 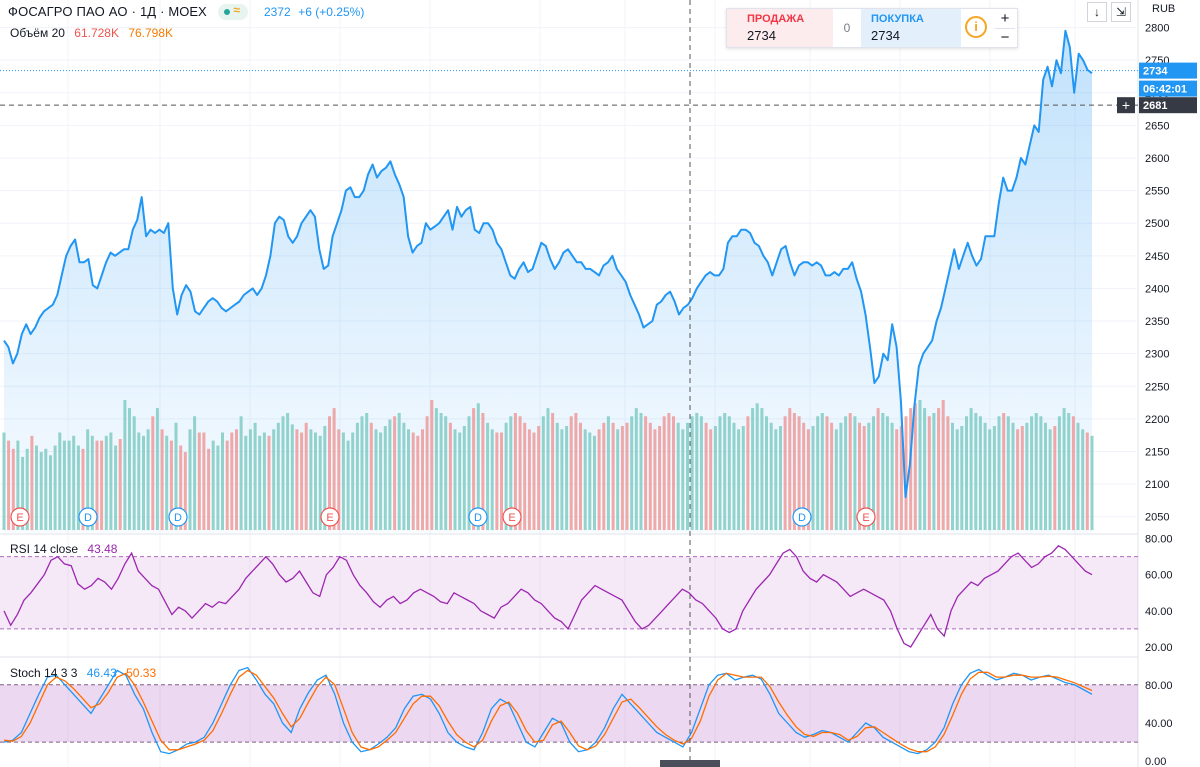 I want to click on rsi-legend: RSI 14 close 43.48, so click(x=63, y=549).